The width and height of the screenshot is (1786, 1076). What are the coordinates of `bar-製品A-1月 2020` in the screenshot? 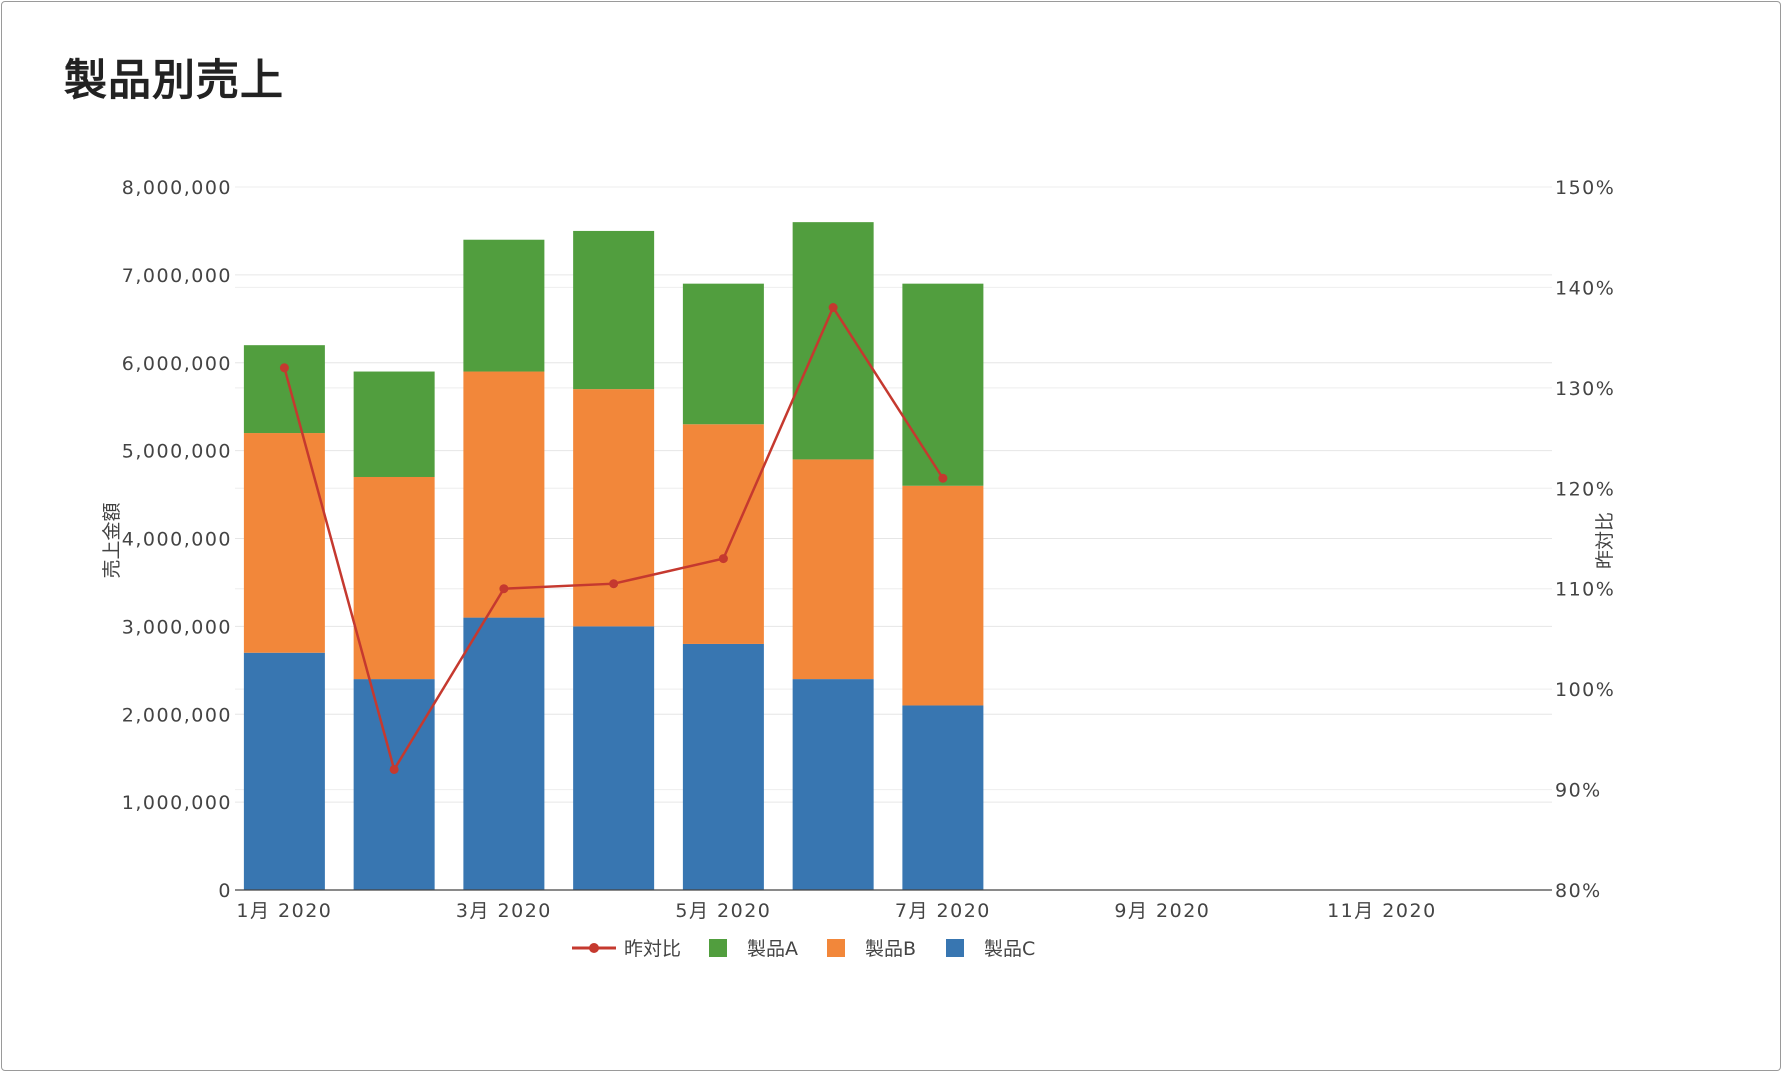 It's located at (284, 389).